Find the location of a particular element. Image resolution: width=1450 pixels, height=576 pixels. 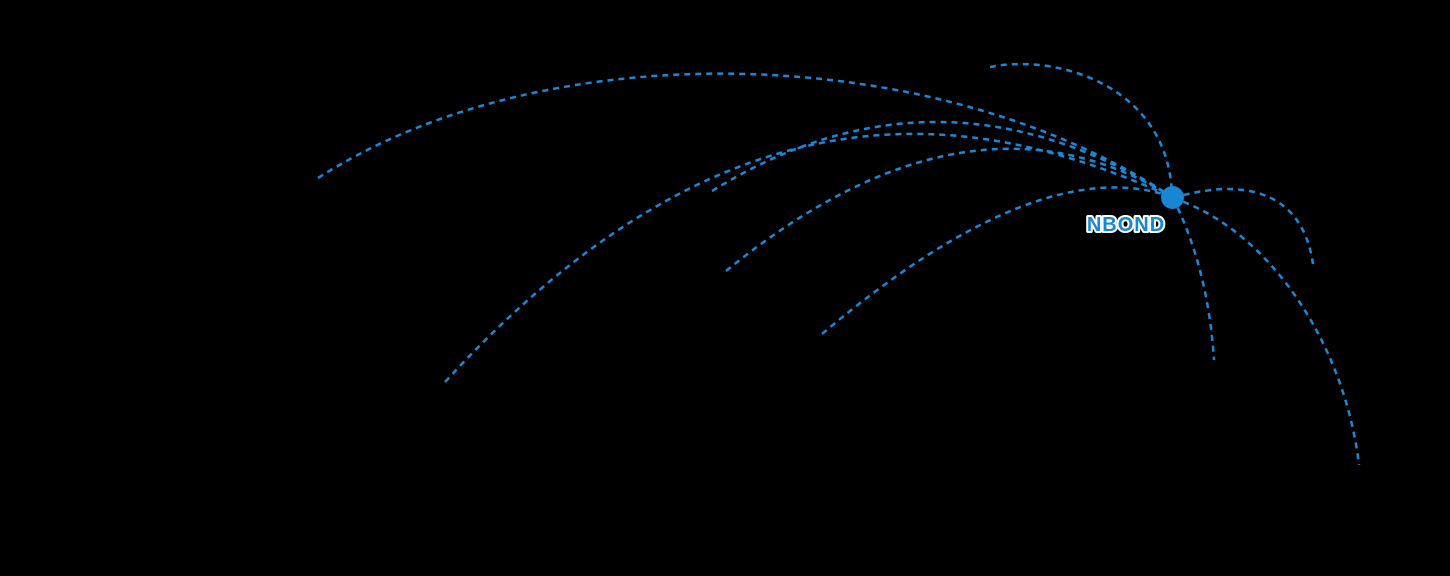

edge-mid is located at coordinates (949, 209).